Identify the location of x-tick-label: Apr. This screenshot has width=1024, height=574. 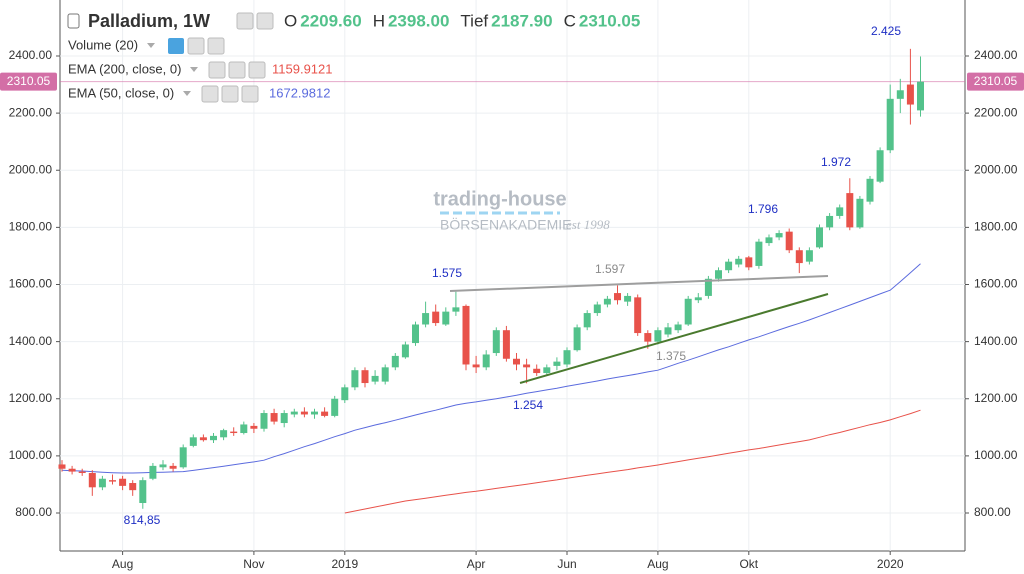
(476, 564).